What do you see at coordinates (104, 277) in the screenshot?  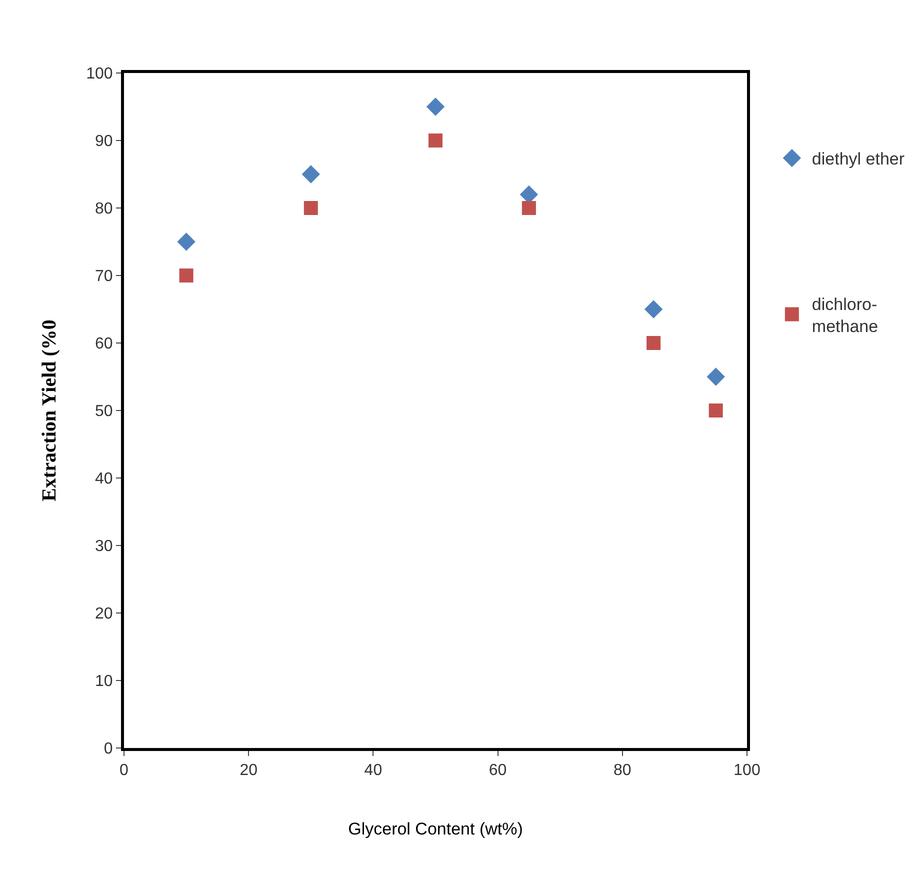 I see `y-tick-label: 70` at bounding box center [104, 277].